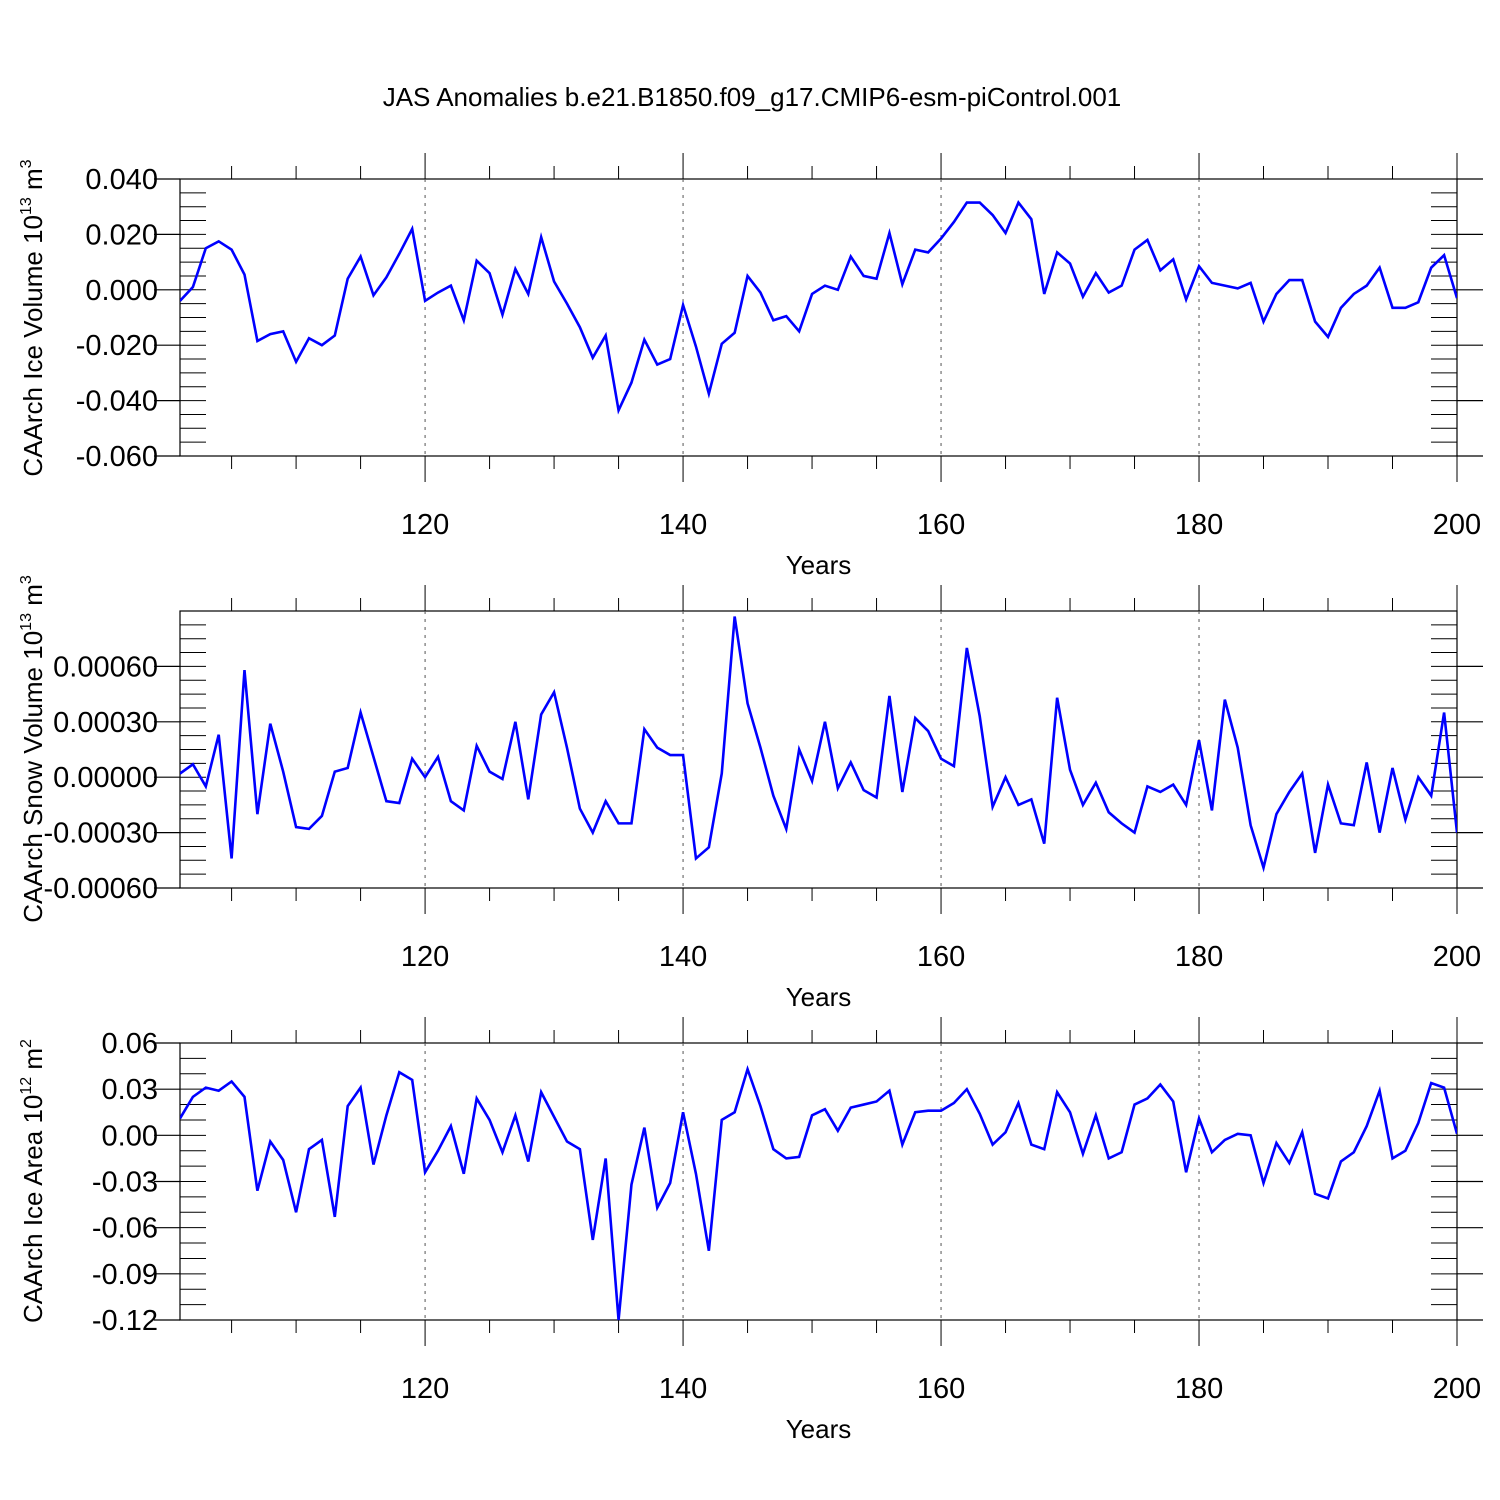 This screenshot has width=1500, height=1500. What do you see at coordinates (125, 1183) in the screenshot?
I see `y-tick-label: -0.03` at bounding box center [125, 1183].